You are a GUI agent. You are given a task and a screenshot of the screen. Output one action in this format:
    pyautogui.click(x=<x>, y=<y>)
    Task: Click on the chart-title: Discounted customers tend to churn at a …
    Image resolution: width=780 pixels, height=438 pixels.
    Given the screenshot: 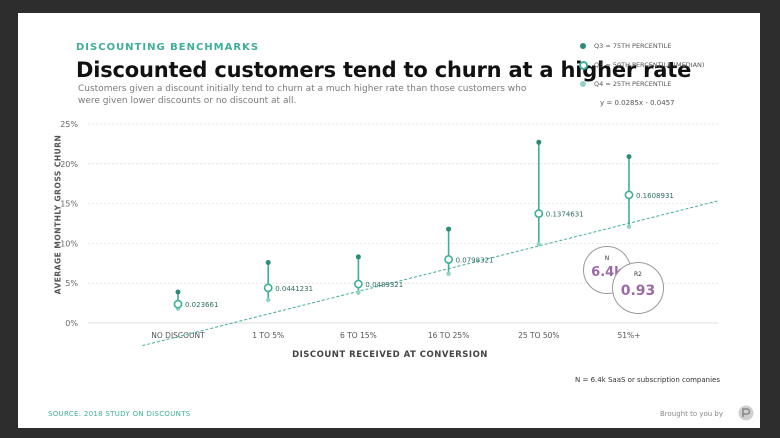 What is the action you would take?
    pyautogui.click(x=384, y=70)
    